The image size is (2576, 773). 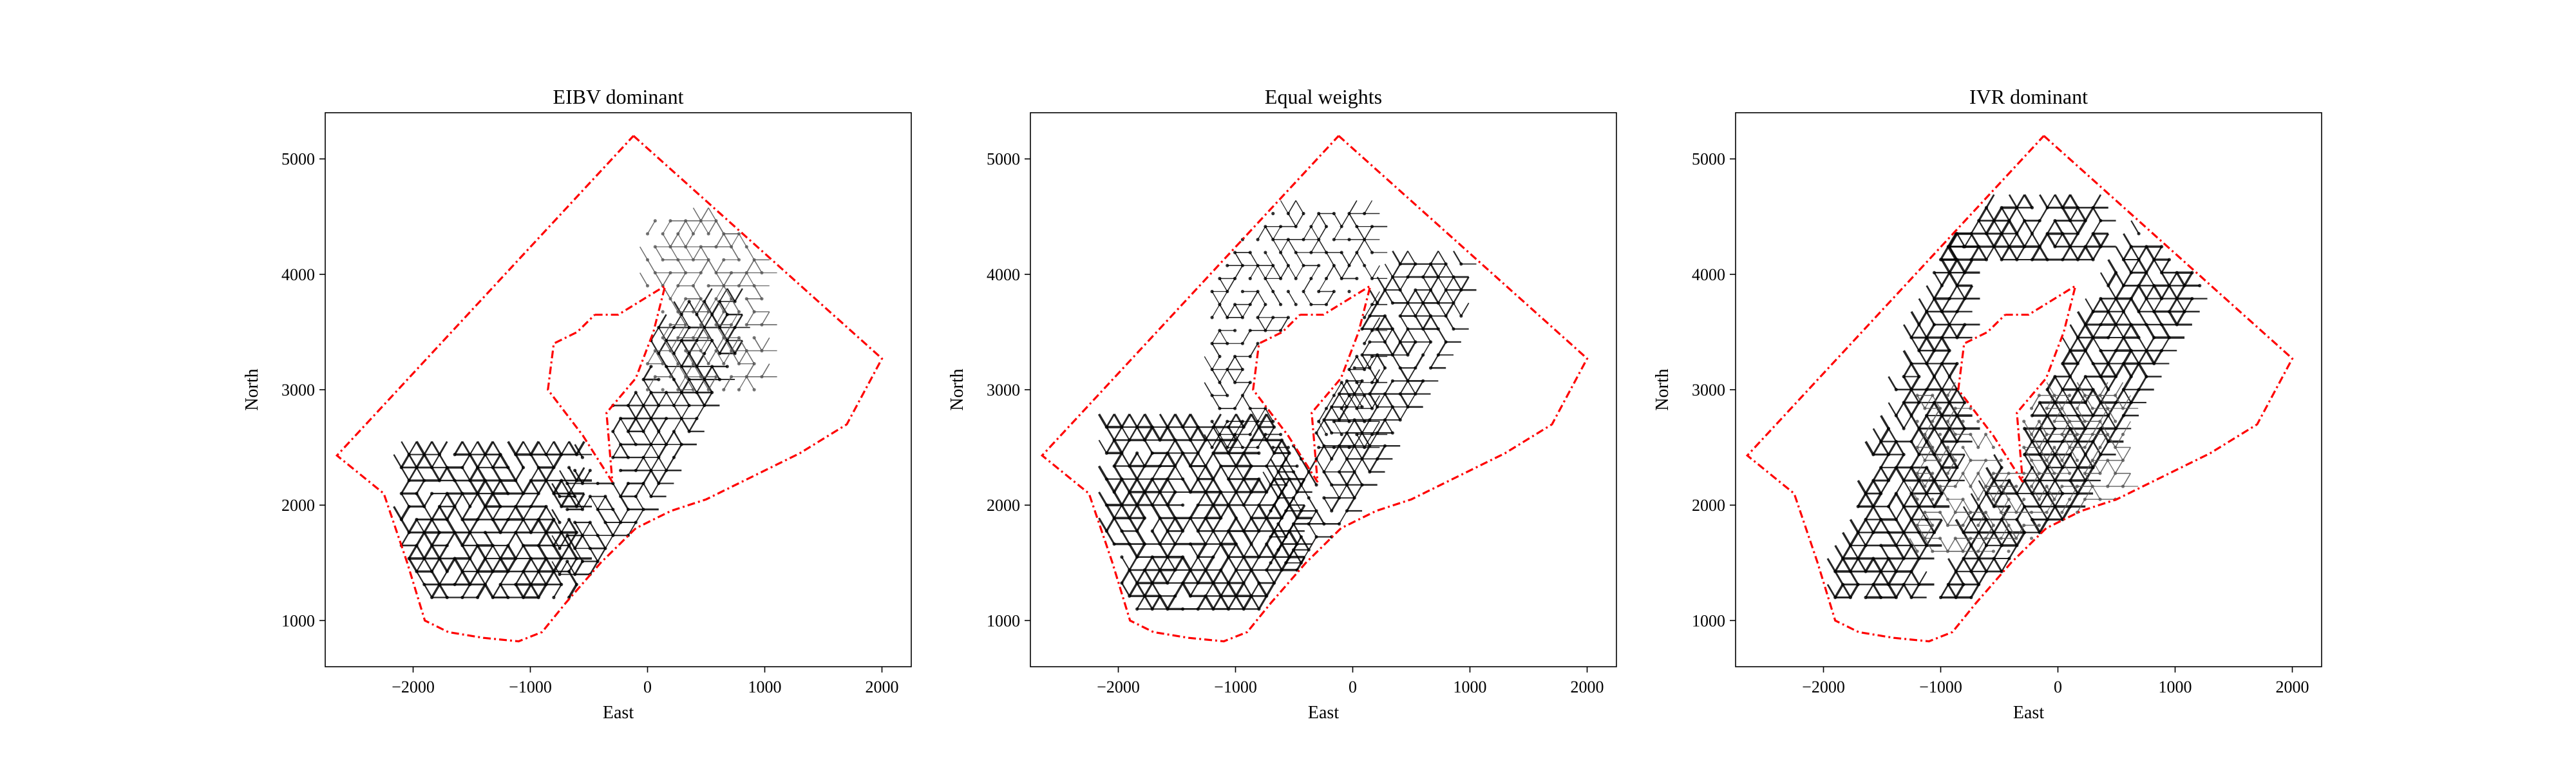 I want to click on x-tick-label: −1000, so click(x=1940, y=687).